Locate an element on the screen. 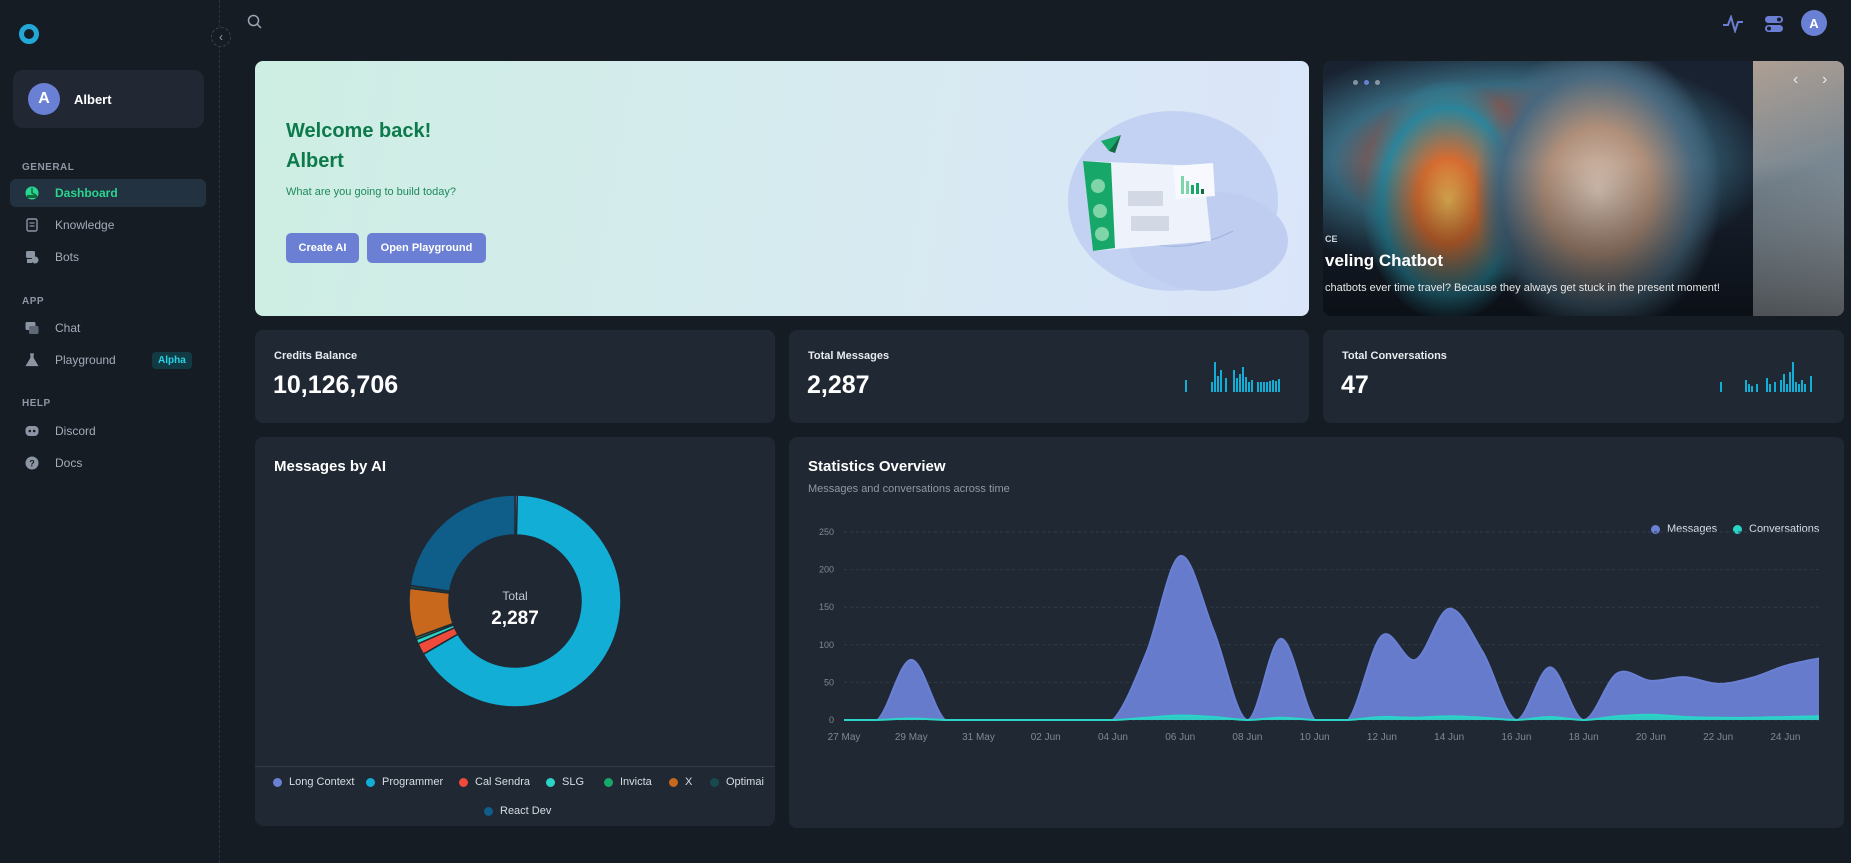 This screenshot has height=863, width=1851. legend-item-long-context: Long Context is located at coordinates (313, 782).